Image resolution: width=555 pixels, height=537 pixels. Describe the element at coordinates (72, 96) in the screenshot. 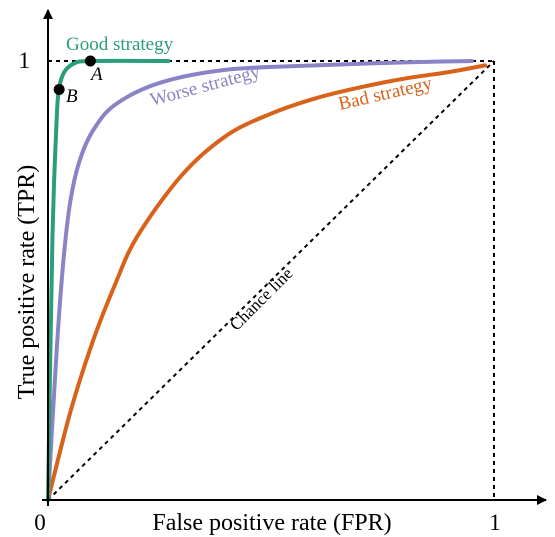

I see `point-label-b: B` at that location.